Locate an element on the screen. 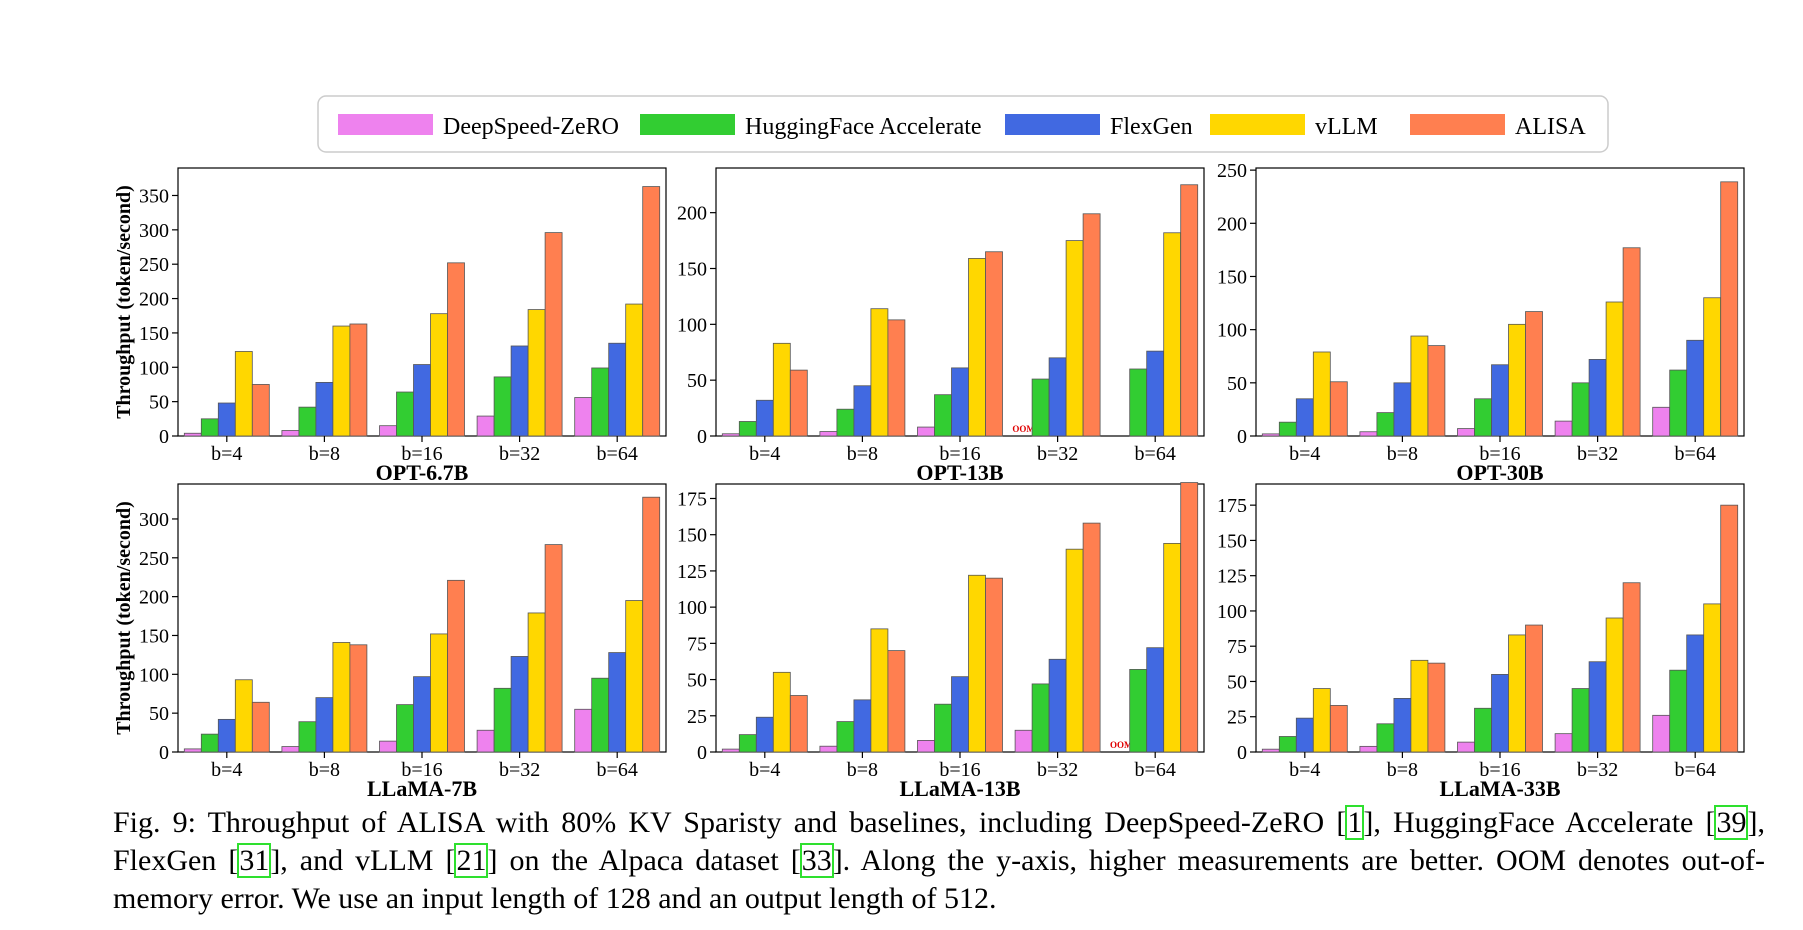  legend-label-huggingface-accelerate: HuggingFace Accelerate is located at coordinates (863, 127).